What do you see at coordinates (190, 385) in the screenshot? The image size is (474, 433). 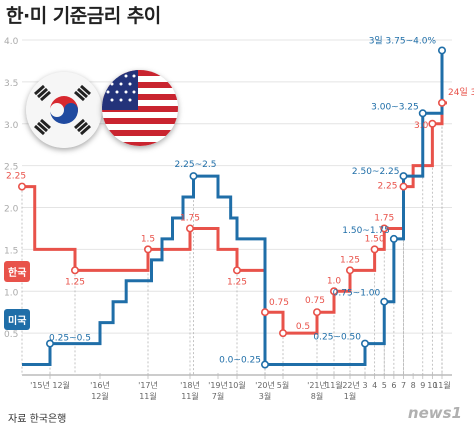 I see `x-tick-label: '18년` at bounding box center [190, 385].